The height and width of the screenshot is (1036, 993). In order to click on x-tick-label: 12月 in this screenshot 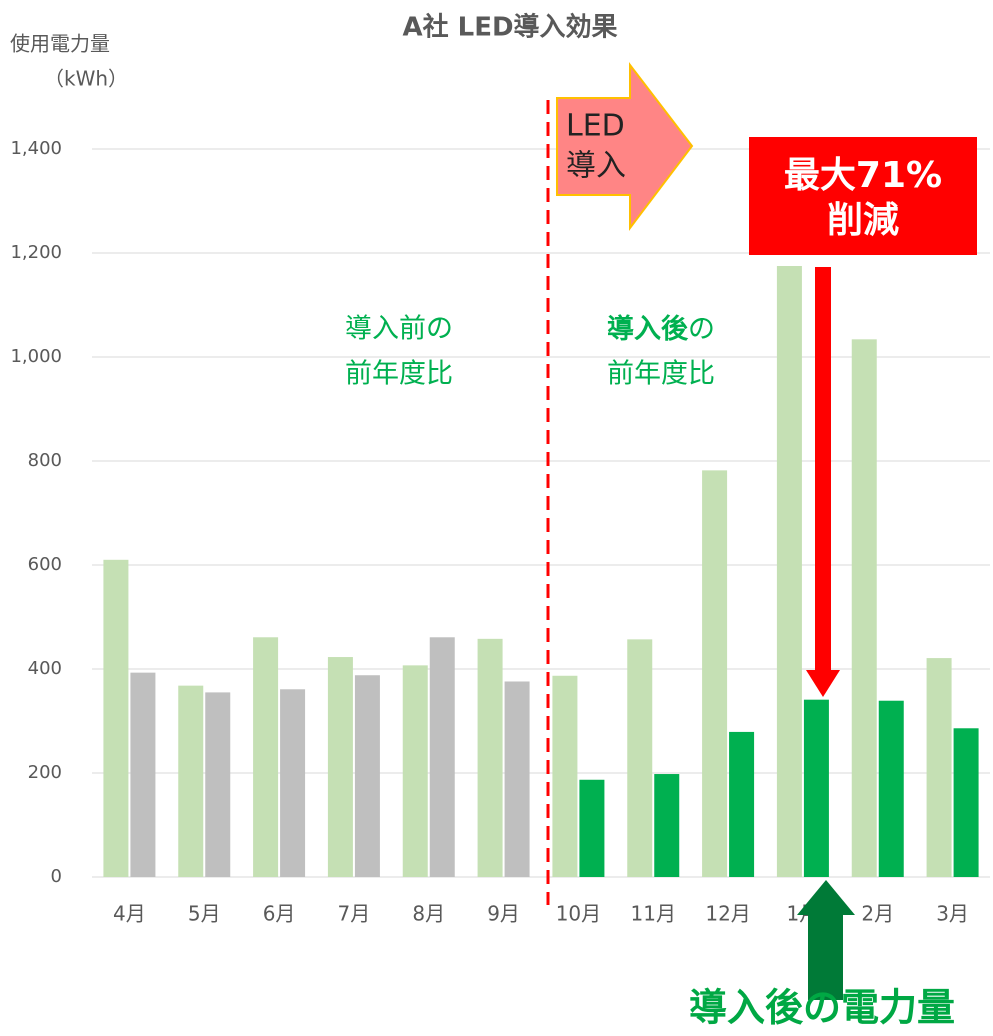, I will do `click(727, 914)`.